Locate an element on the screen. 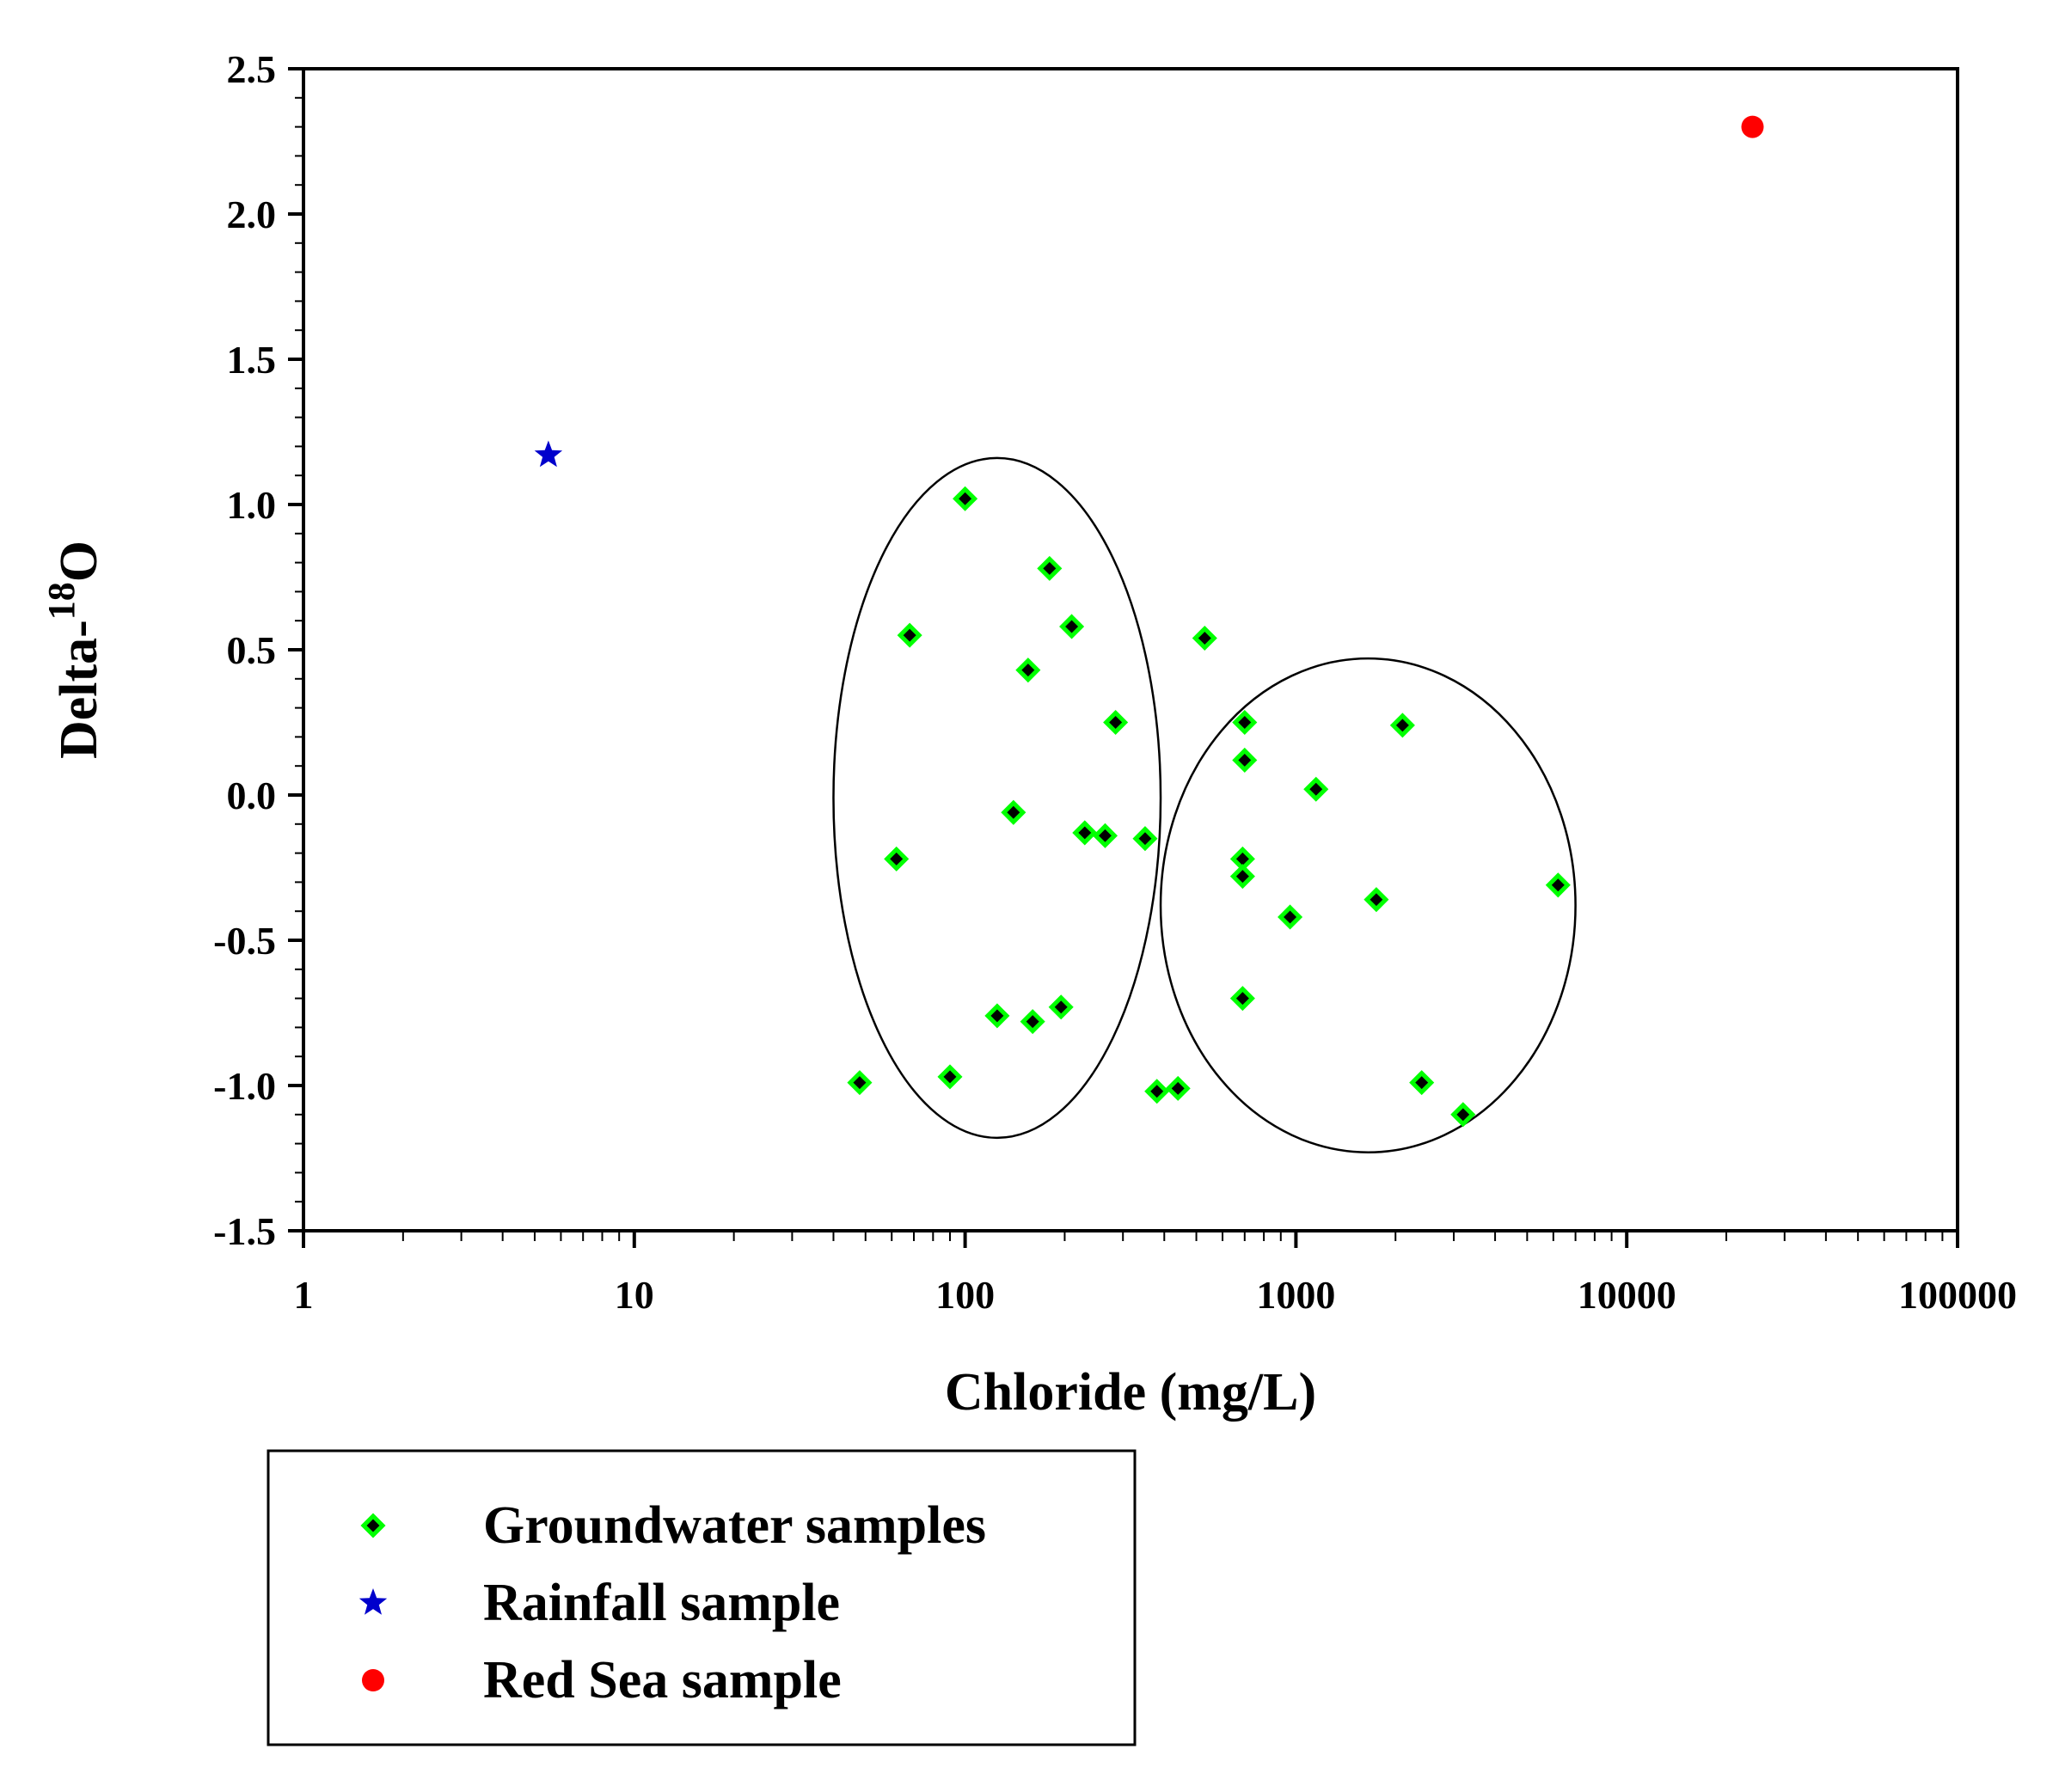 Image resolution: width=2059 pixels, height=1792 pixels. red-sea-sample-point is located at coordinates (1752, 126).